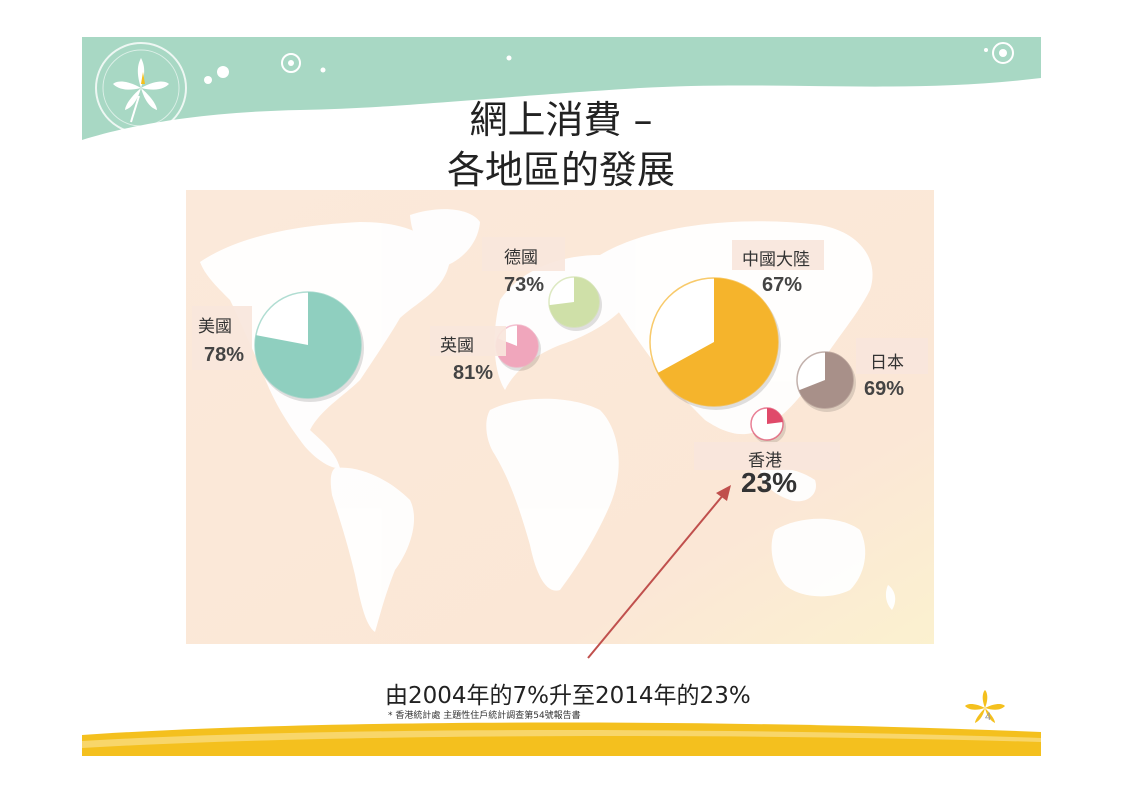  I want to click on banner-logo-ring, so click(141, 88).